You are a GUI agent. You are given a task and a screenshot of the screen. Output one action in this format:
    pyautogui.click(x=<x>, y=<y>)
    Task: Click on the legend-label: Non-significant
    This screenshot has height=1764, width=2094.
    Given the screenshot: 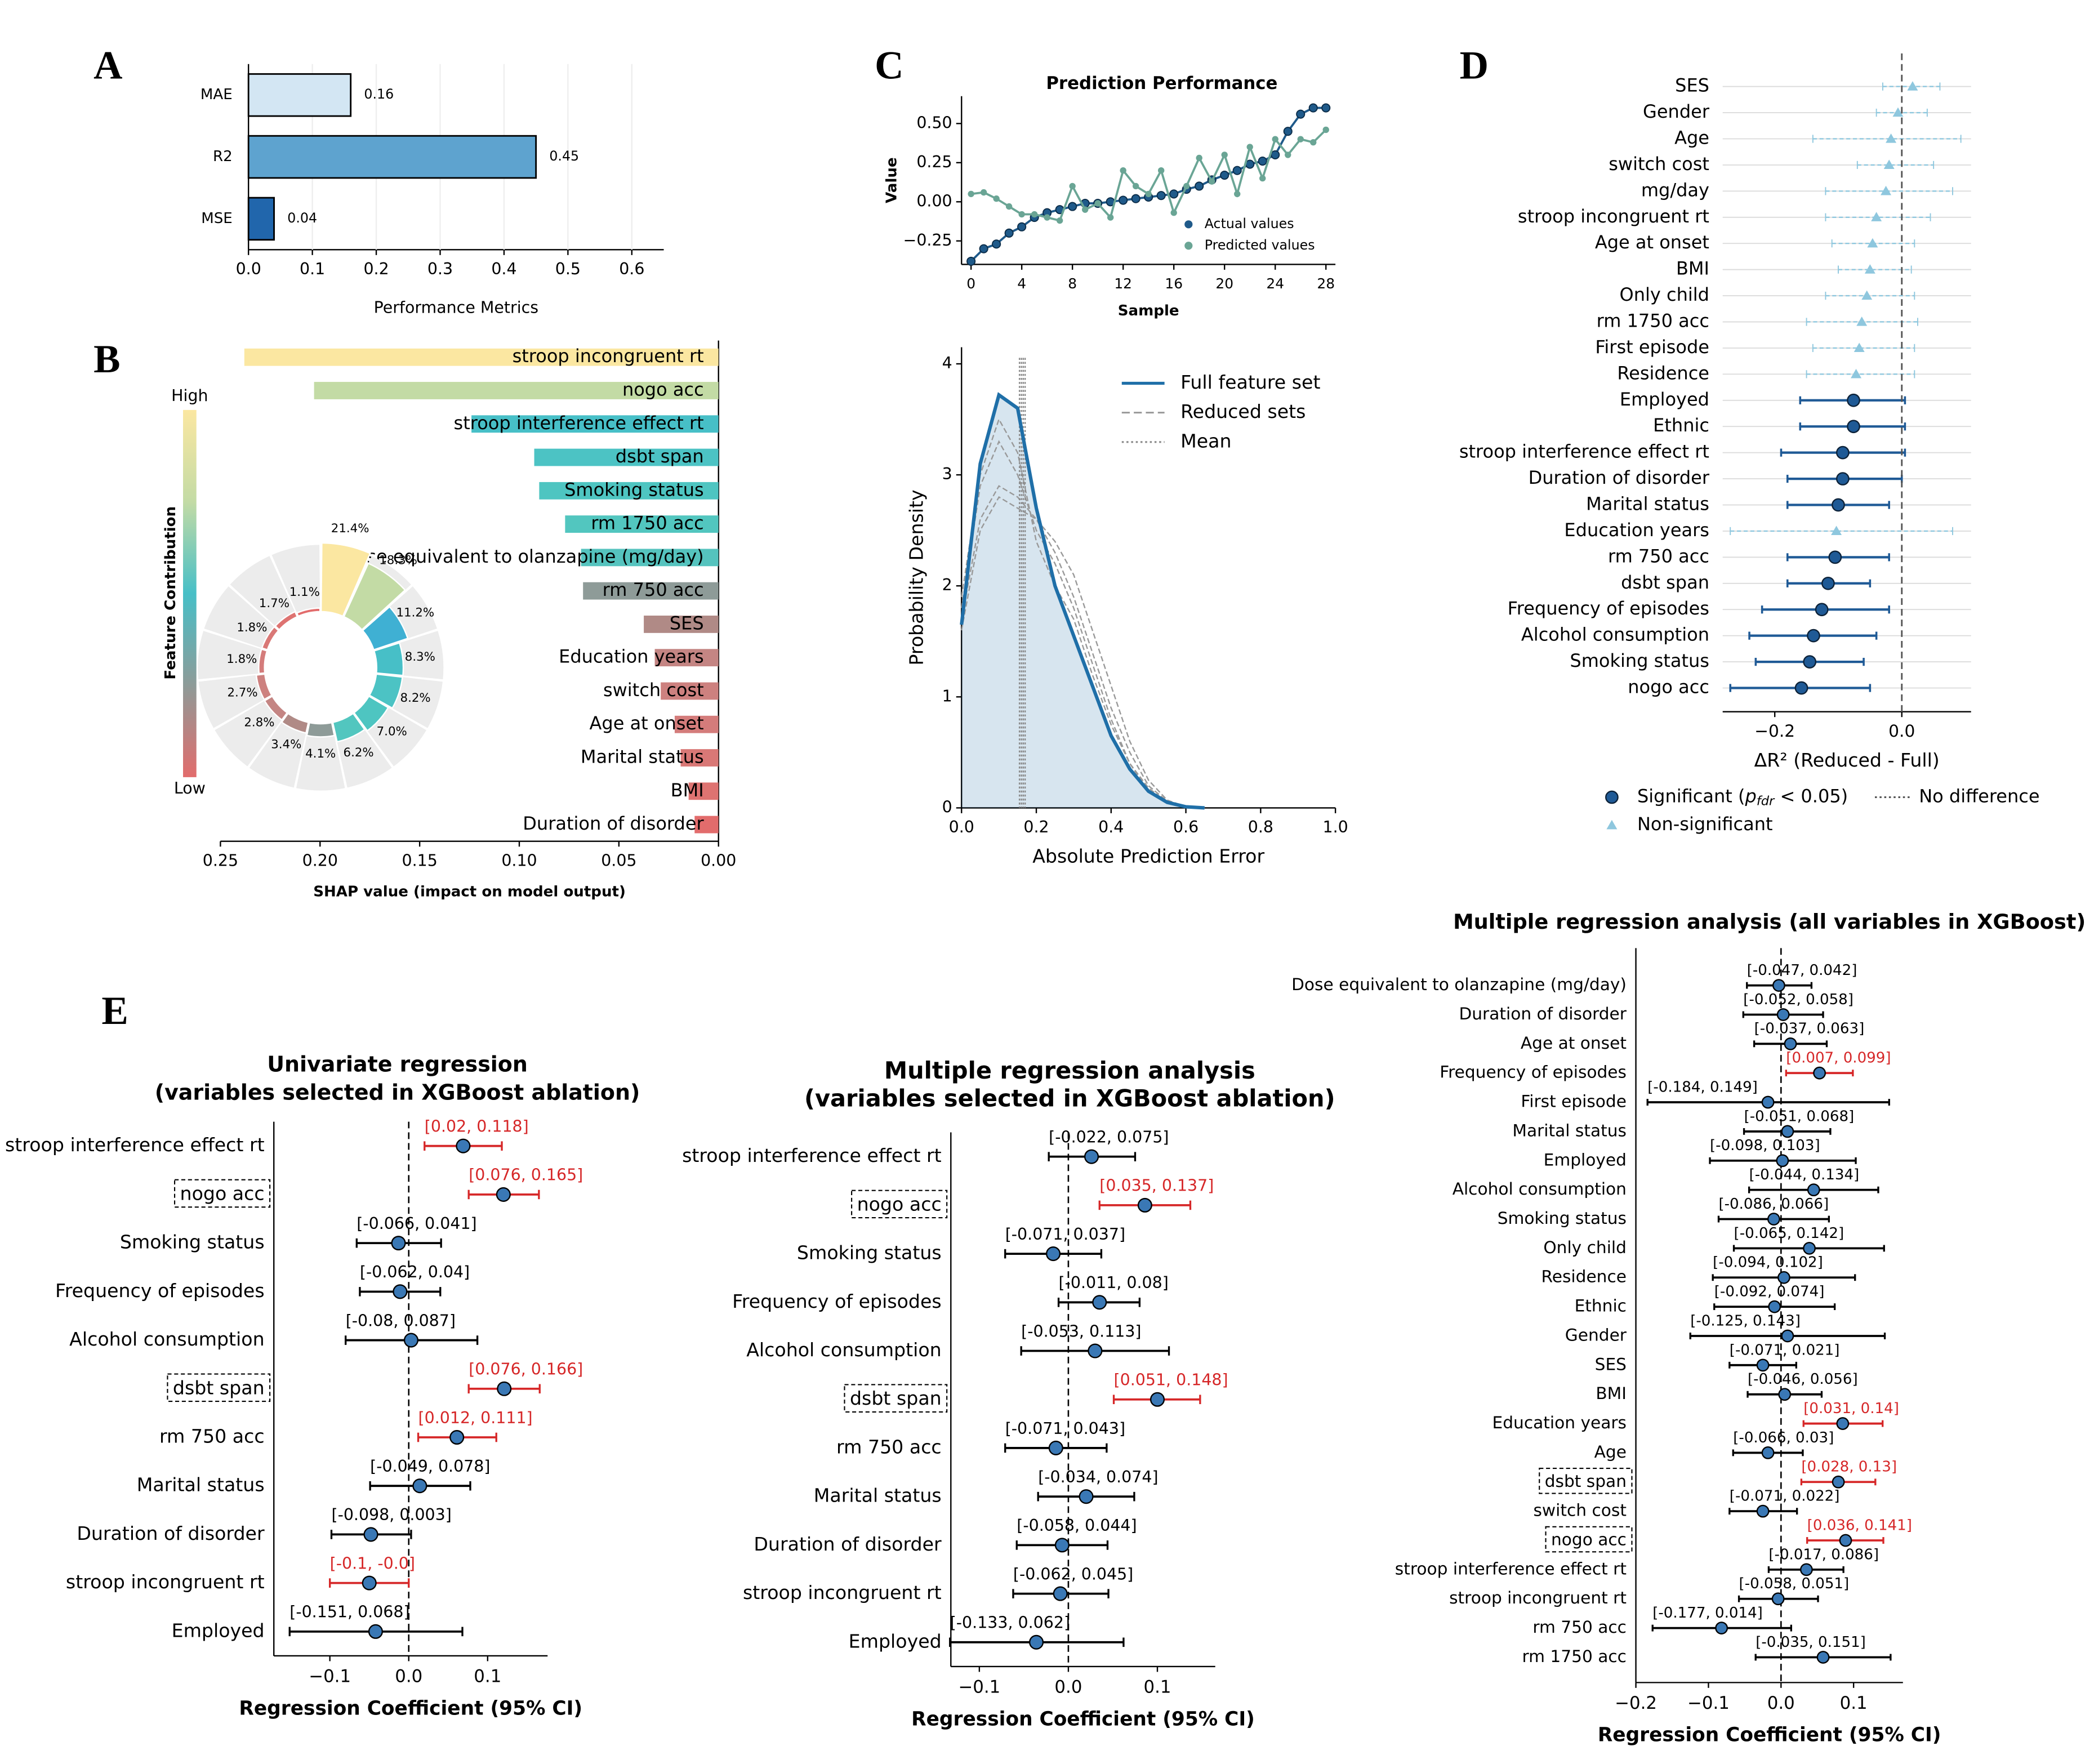 What is the action you would take?
    pyautogui.click(x=1705, y=824)
    